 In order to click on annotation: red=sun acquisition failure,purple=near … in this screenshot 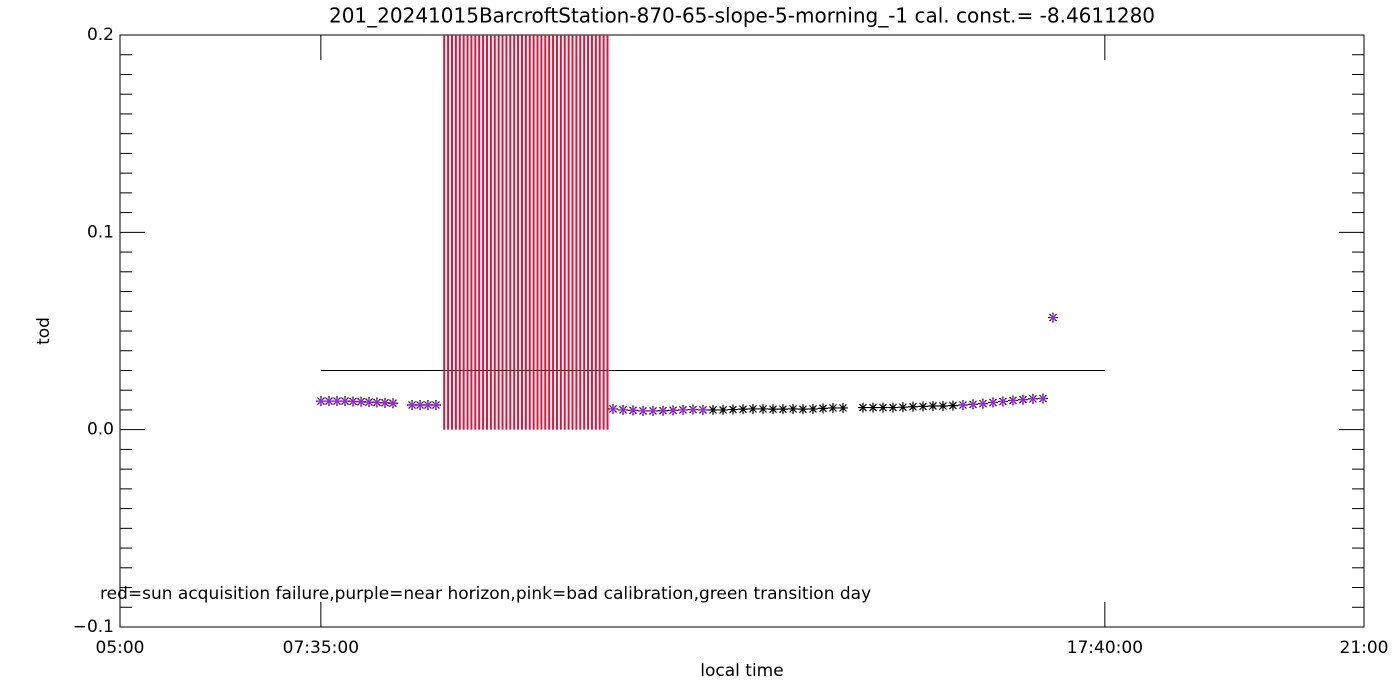, I will do `click(485, 594)`.